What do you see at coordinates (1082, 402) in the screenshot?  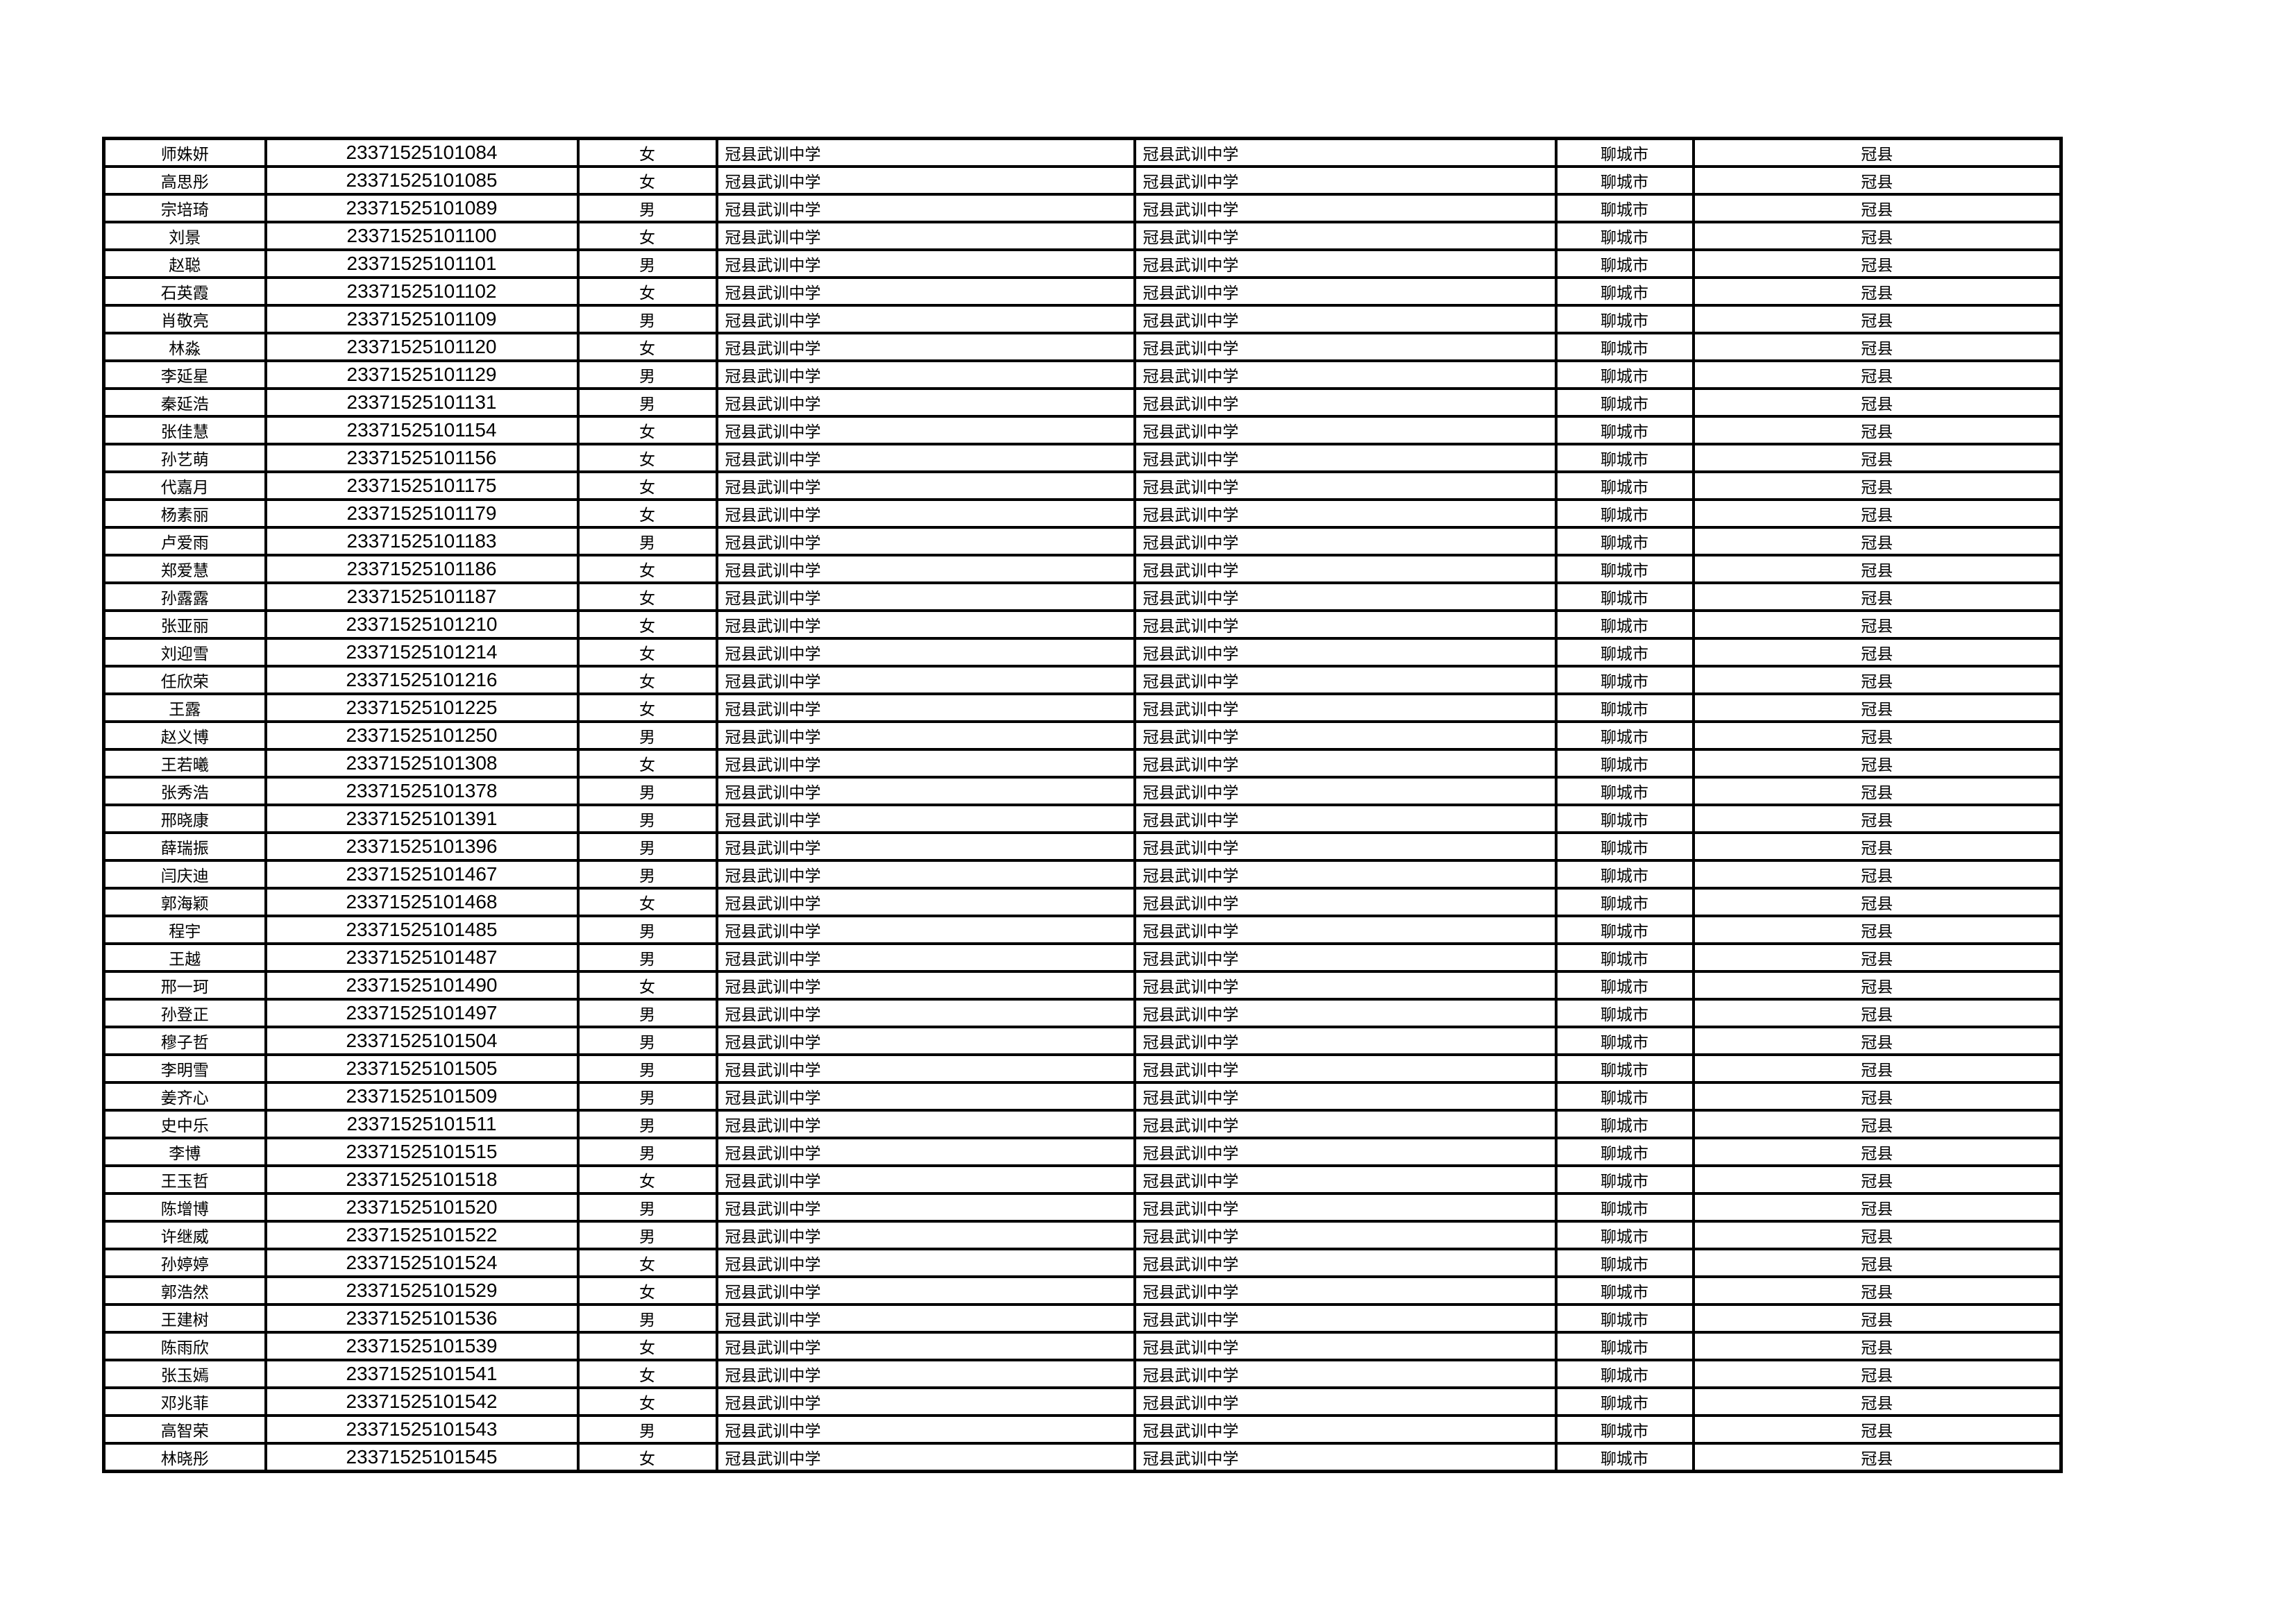 I see `table-row: 秦延浩 23371525101131 男冠县武训中学 冠县武训中学 聊城市 冠县` at bounding box center [1082, 402].